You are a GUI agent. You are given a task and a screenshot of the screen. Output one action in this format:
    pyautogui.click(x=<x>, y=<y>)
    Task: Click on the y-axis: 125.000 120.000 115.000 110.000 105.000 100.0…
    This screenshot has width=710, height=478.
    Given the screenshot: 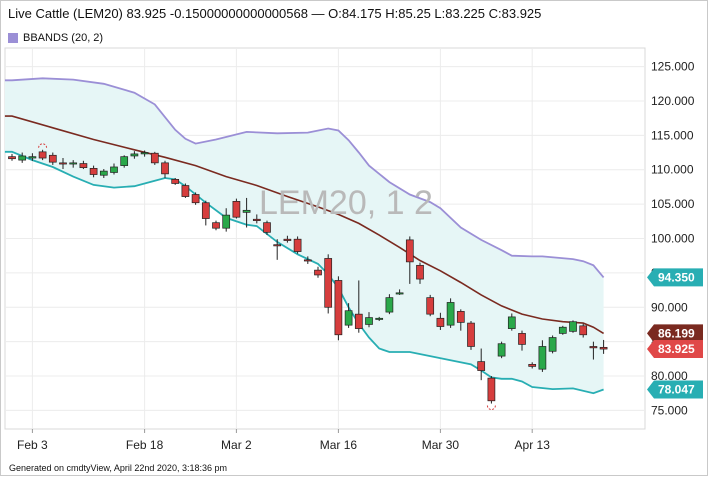 What is the action you would take?
    pyautogui.click(x=673, y=239)
    